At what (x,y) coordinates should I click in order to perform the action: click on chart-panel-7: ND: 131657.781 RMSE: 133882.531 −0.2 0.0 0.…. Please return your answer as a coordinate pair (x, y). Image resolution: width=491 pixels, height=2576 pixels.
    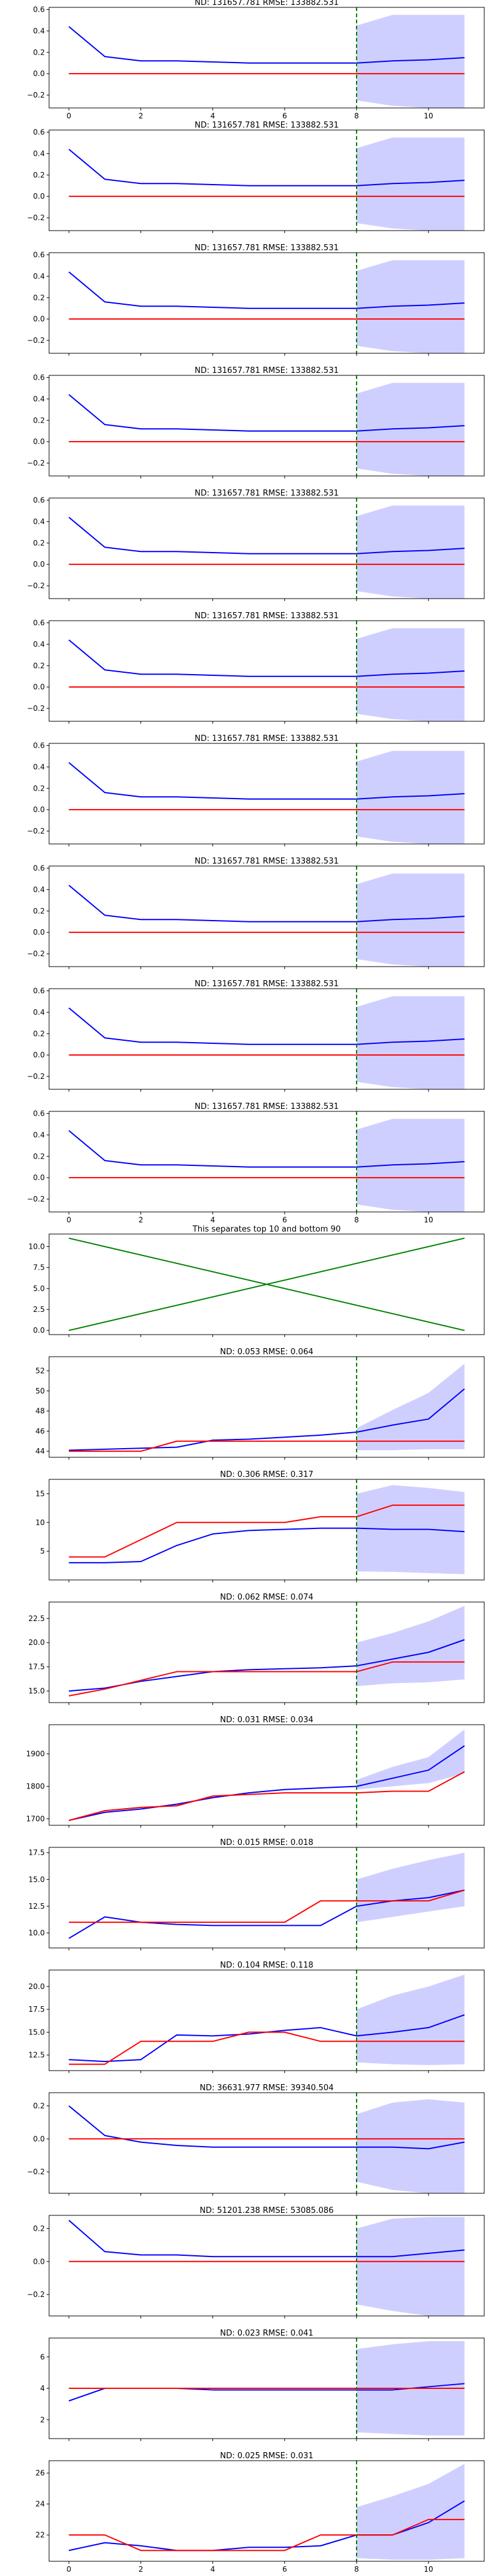
    Looking at the image, I should click on (256, 790).